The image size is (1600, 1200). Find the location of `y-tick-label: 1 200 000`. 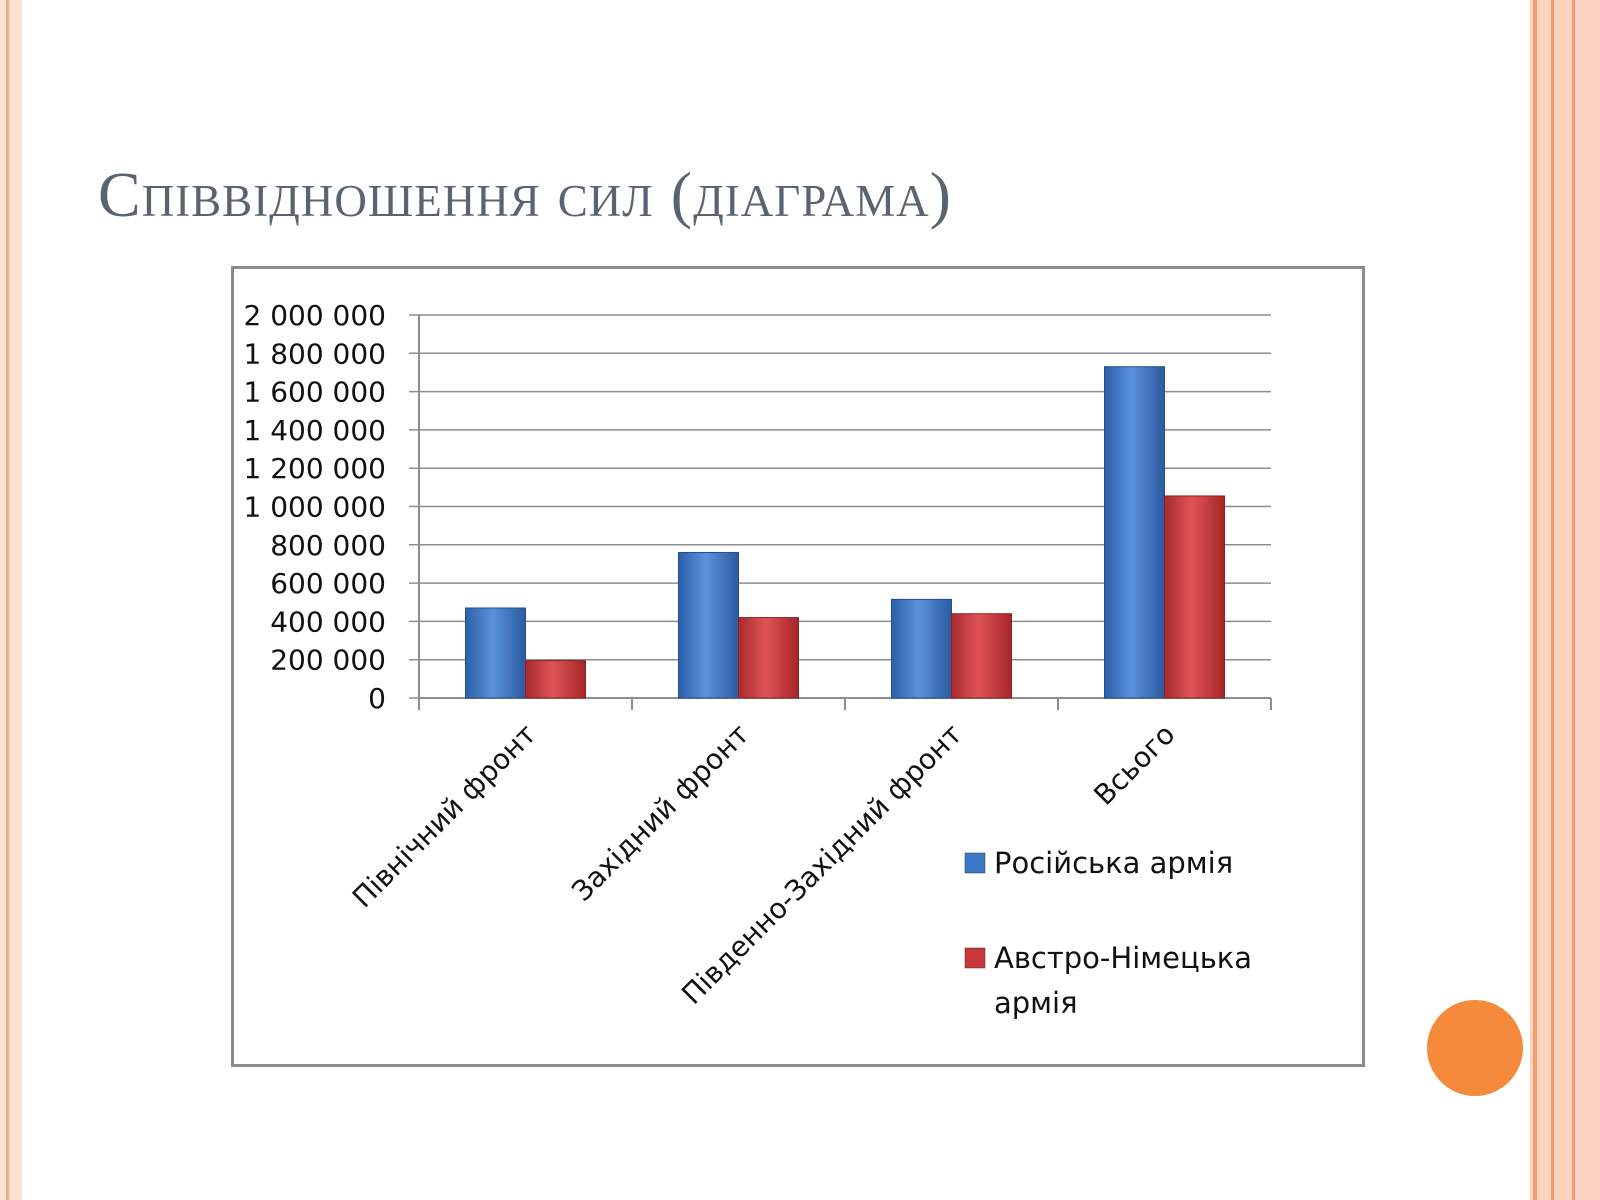

y-tick-label: 1 200 000 is located at coordinates (314, 468).